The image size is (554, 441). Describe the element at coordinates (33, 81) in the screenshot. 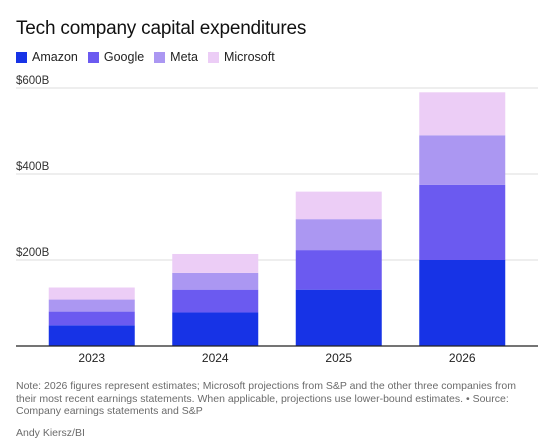

I see `y-tick-label: $600B` at that location.